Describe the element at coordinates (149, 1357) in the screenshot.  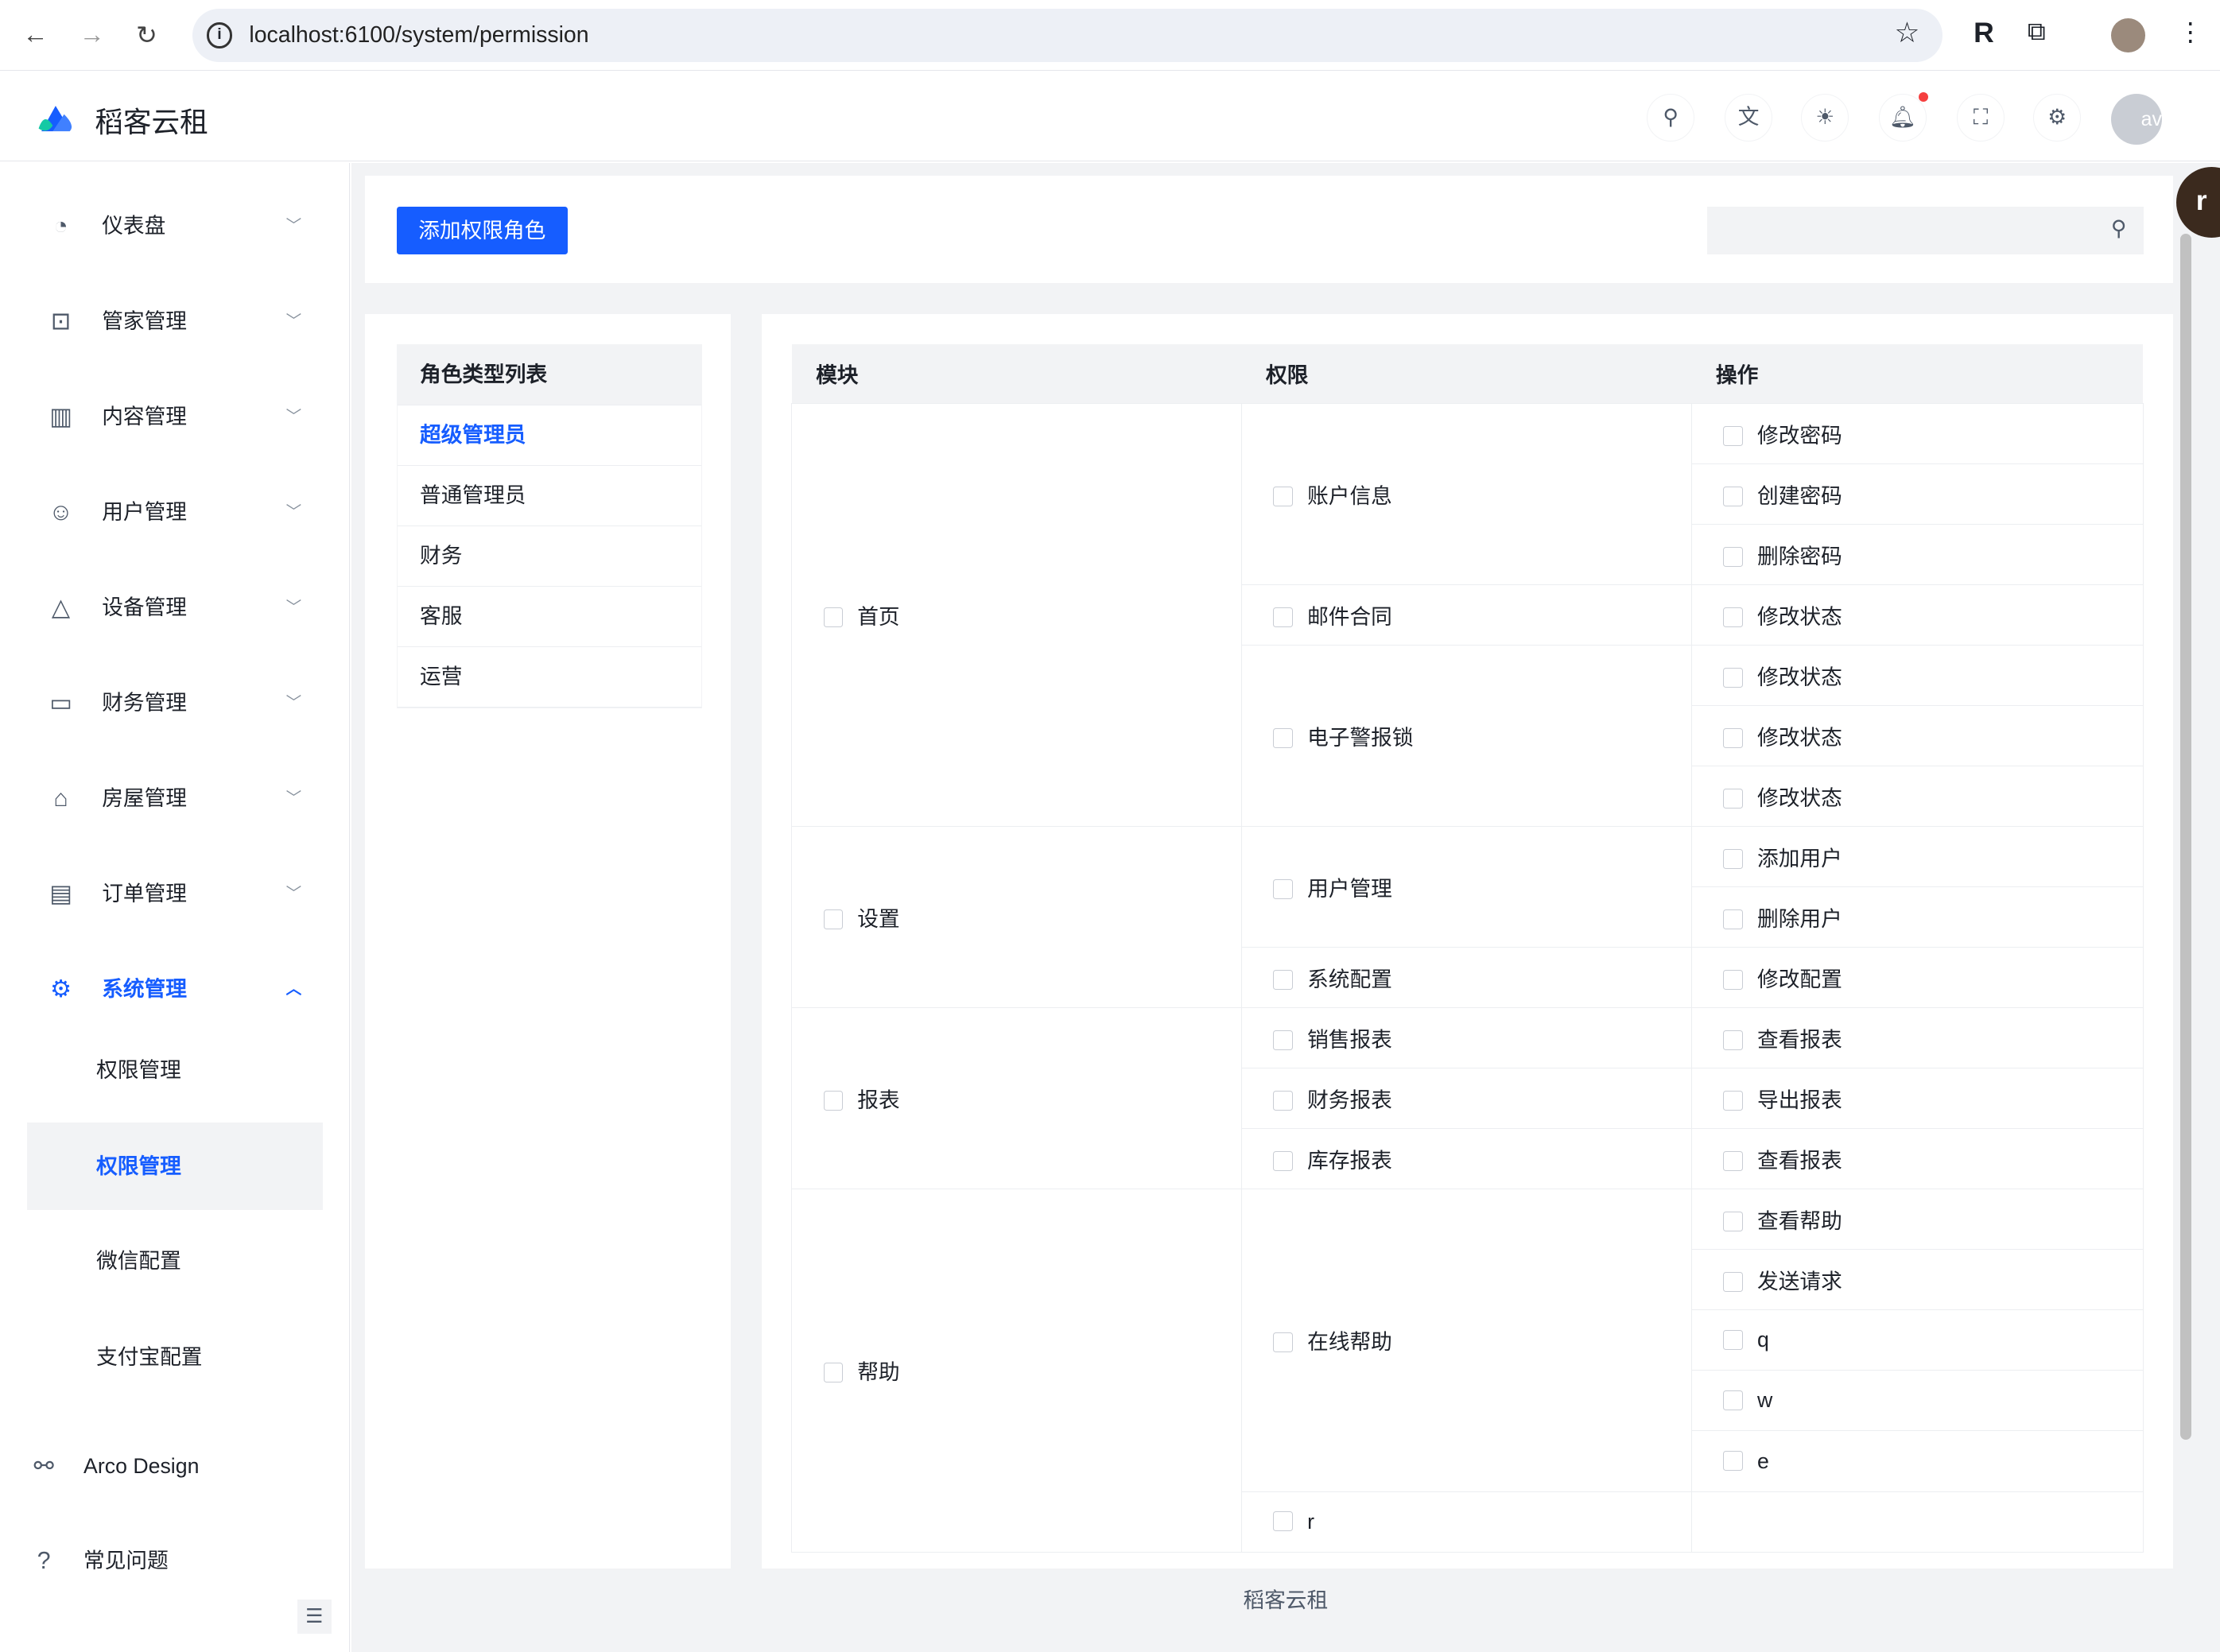
I see `sidebar-subitem: 支付宝配置` at that location.